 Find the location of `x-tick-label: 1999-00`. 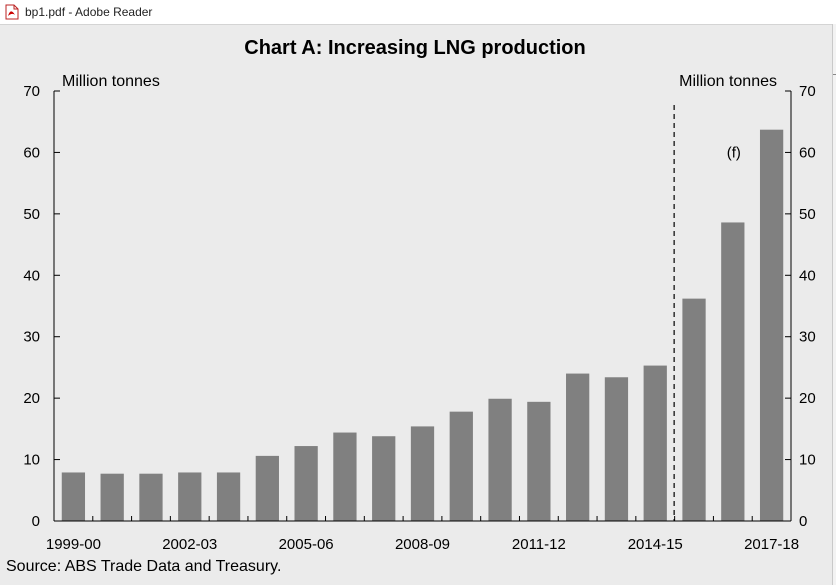

x-tick-label: 1999-00 is located at coordinates (73, 544).